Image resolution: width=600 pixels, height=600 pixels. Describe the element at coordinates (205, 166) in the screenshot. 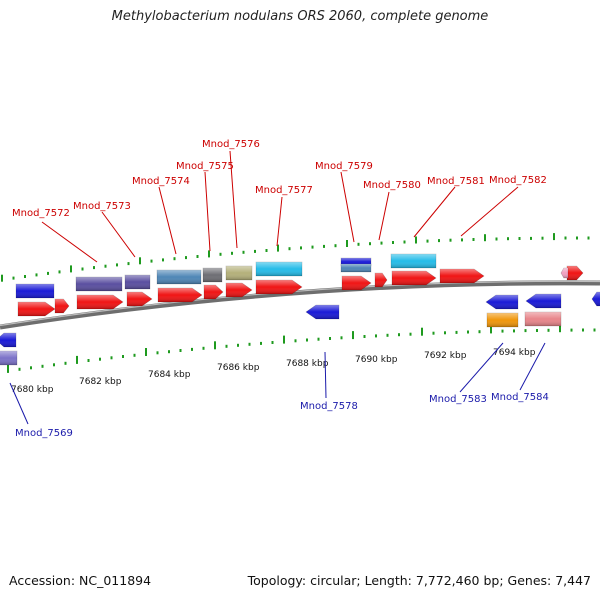

I see `gene-label: Mnod_7575` at that location.